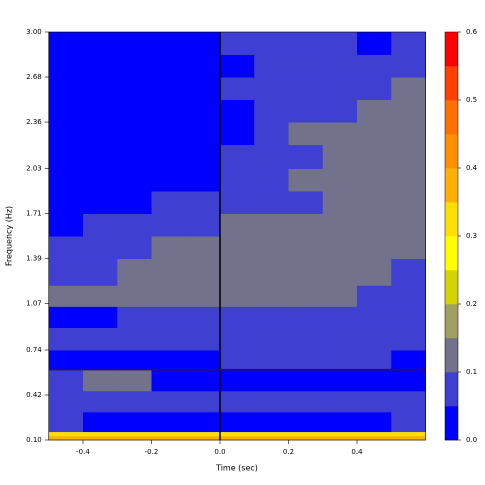 The image size is (485, 485). What do you see at coordinates (34, 440) in the screenshot?
I see `y-tick-label: 0.10` at bounding box center [34, 440].